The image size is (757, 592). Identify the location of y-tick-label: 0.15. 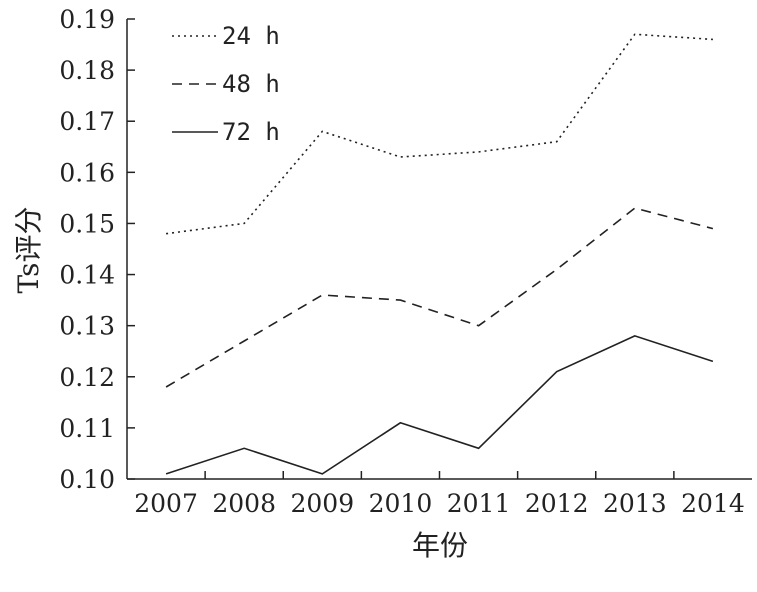
(87, 223).